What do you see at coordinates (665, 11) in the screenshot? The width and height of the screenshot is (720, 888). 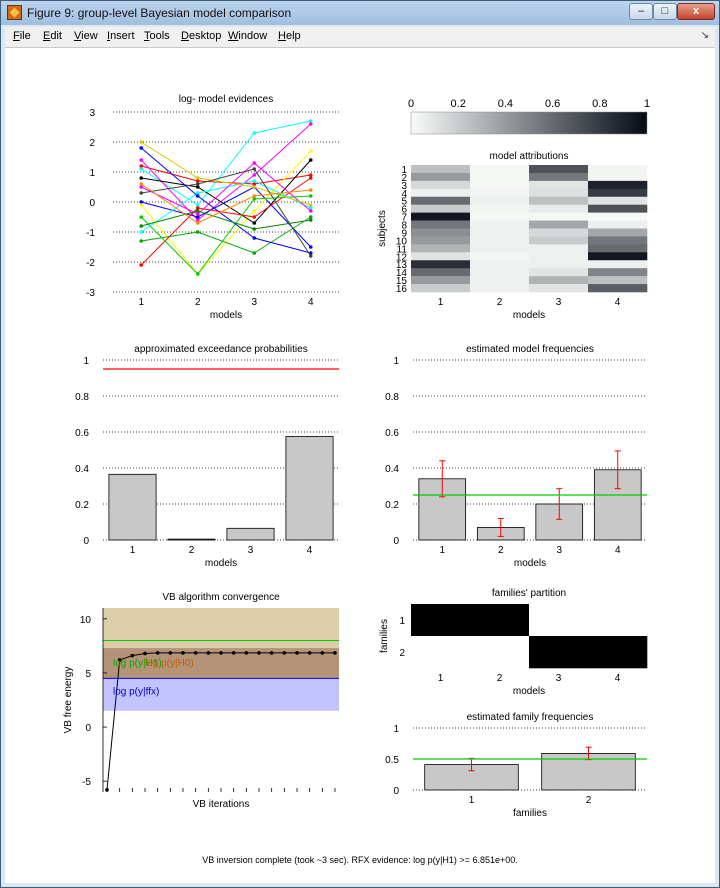 I see `maximize-button: □` at bounding box center [665, 11].